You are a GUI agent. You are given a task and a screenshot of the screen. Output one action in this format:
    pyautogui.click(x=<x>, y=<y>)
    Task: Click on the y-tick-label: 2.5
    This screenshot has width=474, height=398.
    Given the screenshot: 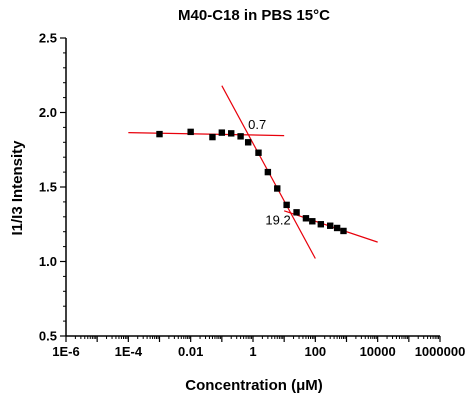 What is the action you would take?
    pyautogui.click(x=48, y=38)
    